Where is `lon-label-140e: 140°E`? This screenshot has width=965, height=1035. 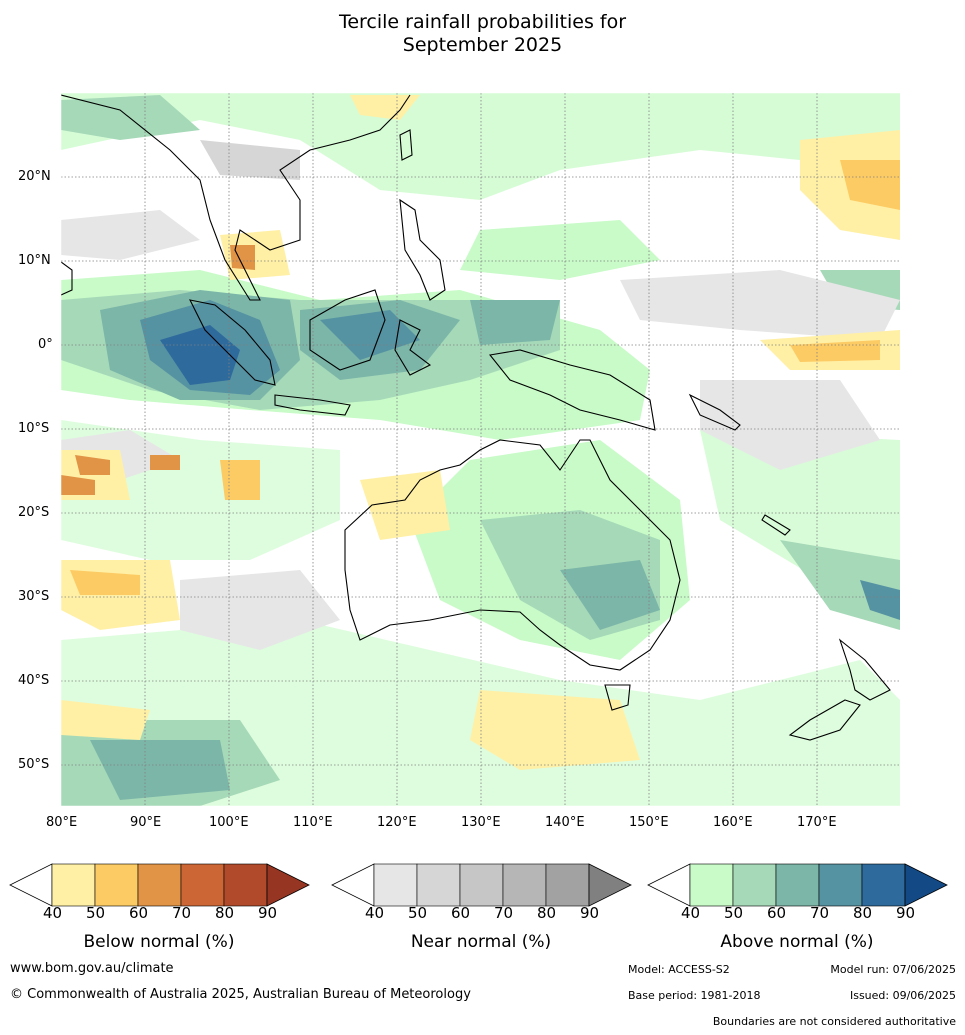
lon-label-140e: 140°E is located at coordinates (565, 822).